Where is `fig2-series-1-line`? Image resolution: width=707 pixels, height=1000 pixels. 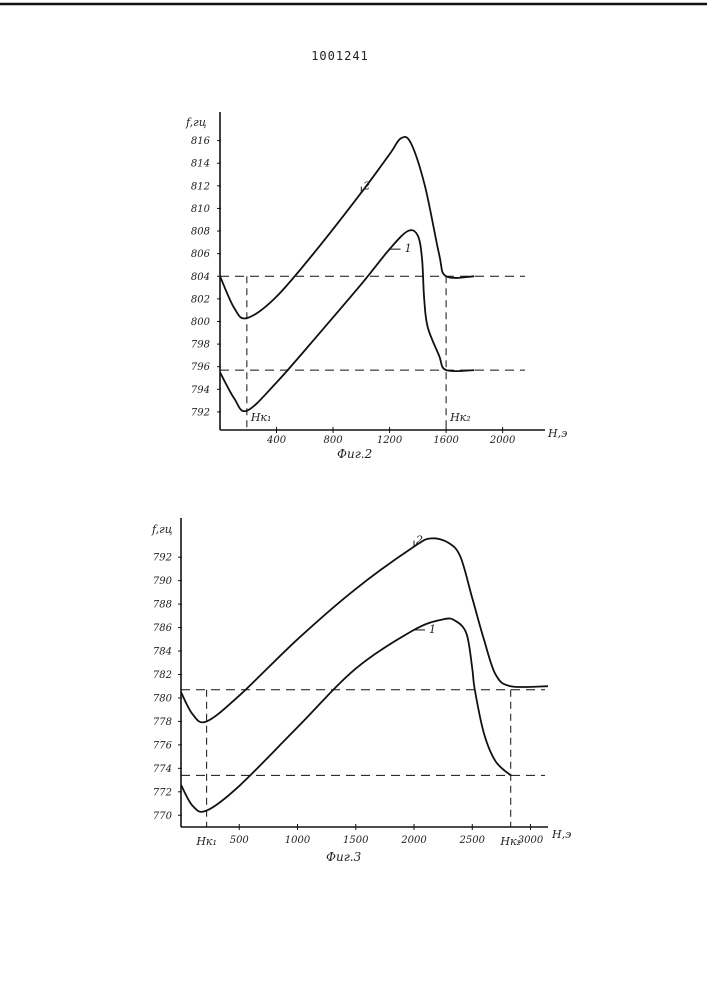
fig2-series-1-line is located at coordinates (347, 320).